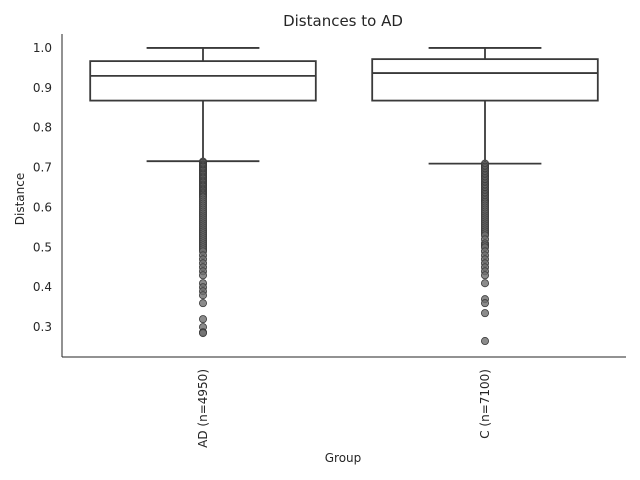  I want to click on y-tick-label: 0.4, so click(42, 287).